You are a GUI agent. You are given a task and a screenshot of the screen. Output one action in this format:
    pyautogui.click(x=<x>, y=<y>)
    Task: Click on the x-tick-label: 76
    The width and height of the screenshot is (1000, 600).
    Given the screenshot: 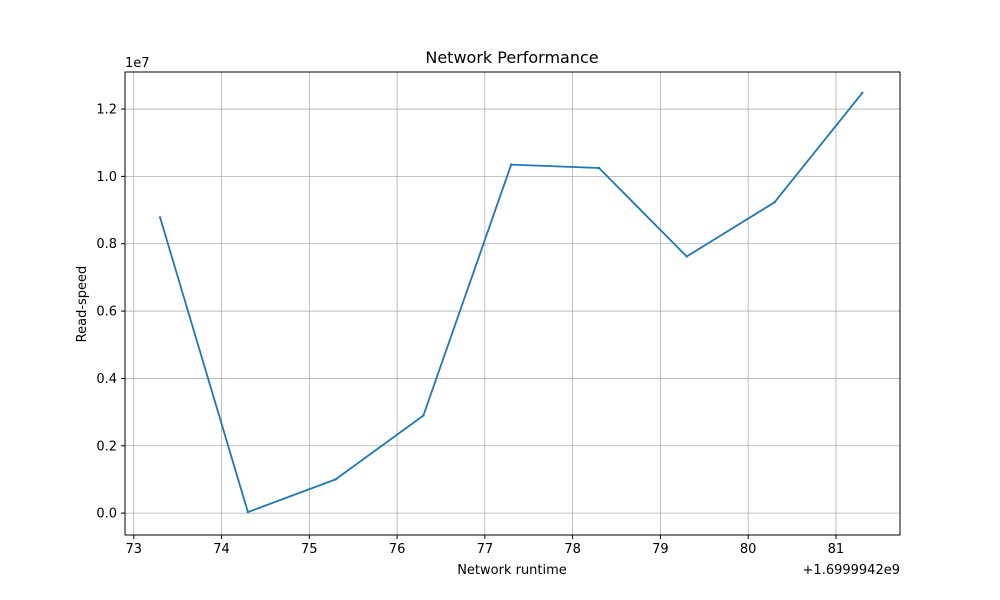 What is the action you would take?
    pyautogui.click(x=397, y=549)
    